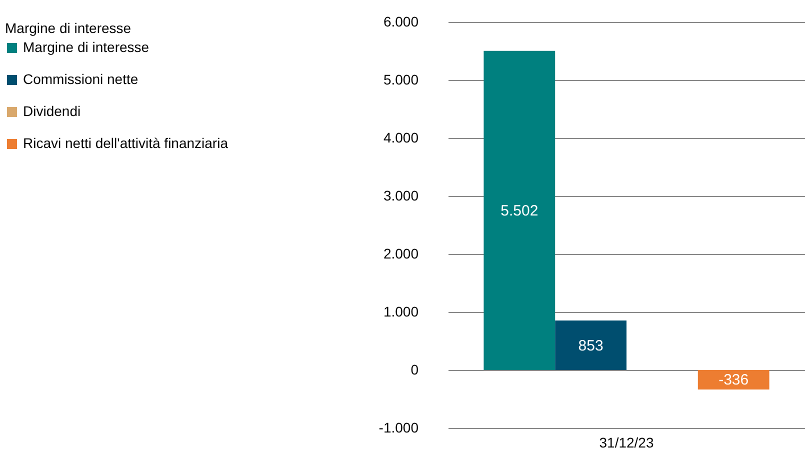 This screenshot has width=805, height=455. I want to click on y-tick-label: 4.000, so click(401, 138).